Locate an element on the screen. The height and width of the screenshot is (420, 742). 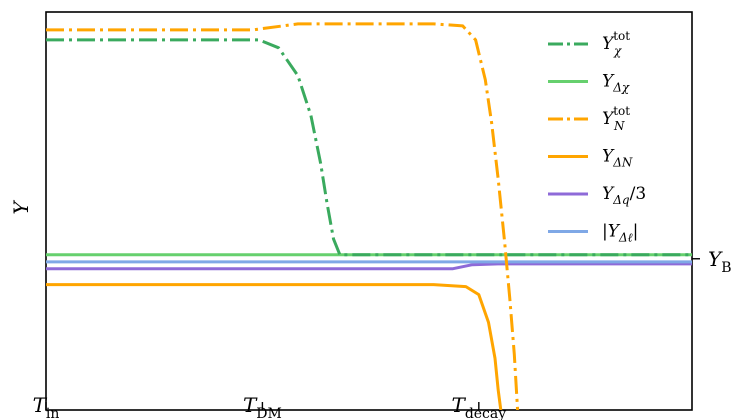
x-tick-label-2: Tdecay is located at coordinates (478, 406).